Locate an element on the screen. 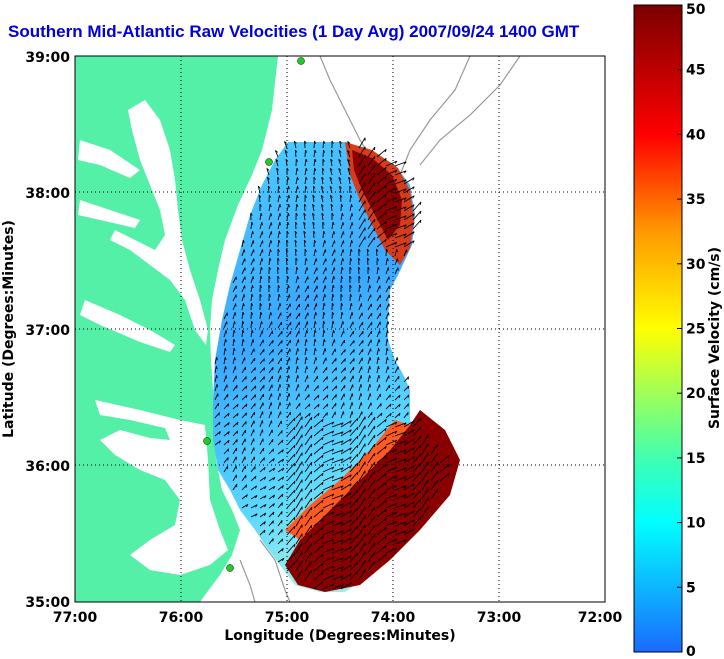  y-tick-3: 36:00 is located at coordinates (47, 467).